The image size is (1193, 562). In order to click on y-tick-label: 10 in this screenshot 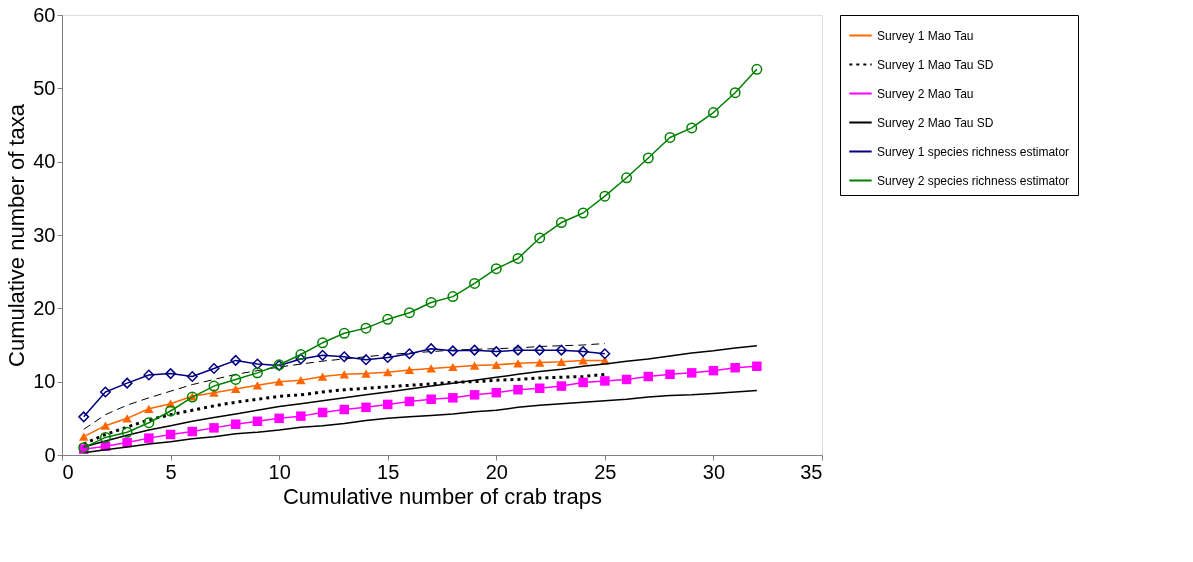, I will do `click(44, 381)`.